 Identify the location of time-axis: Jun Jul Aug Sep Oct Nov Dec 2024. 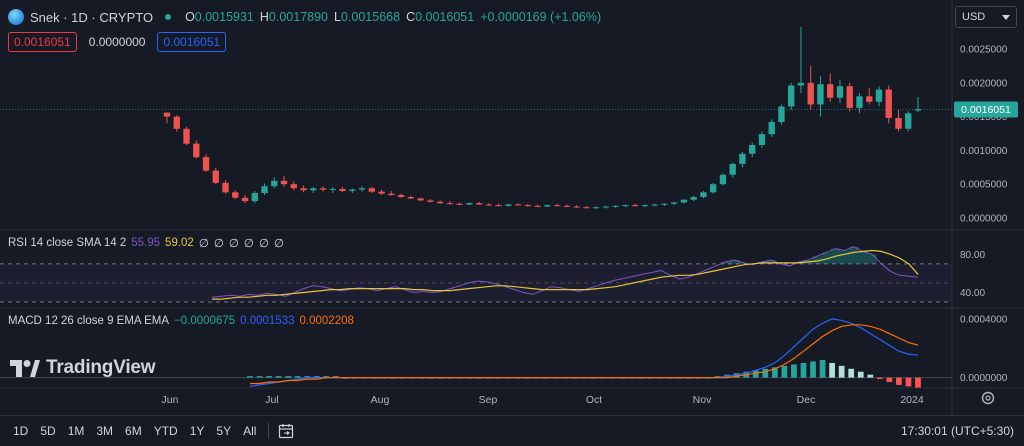
(543, 400).